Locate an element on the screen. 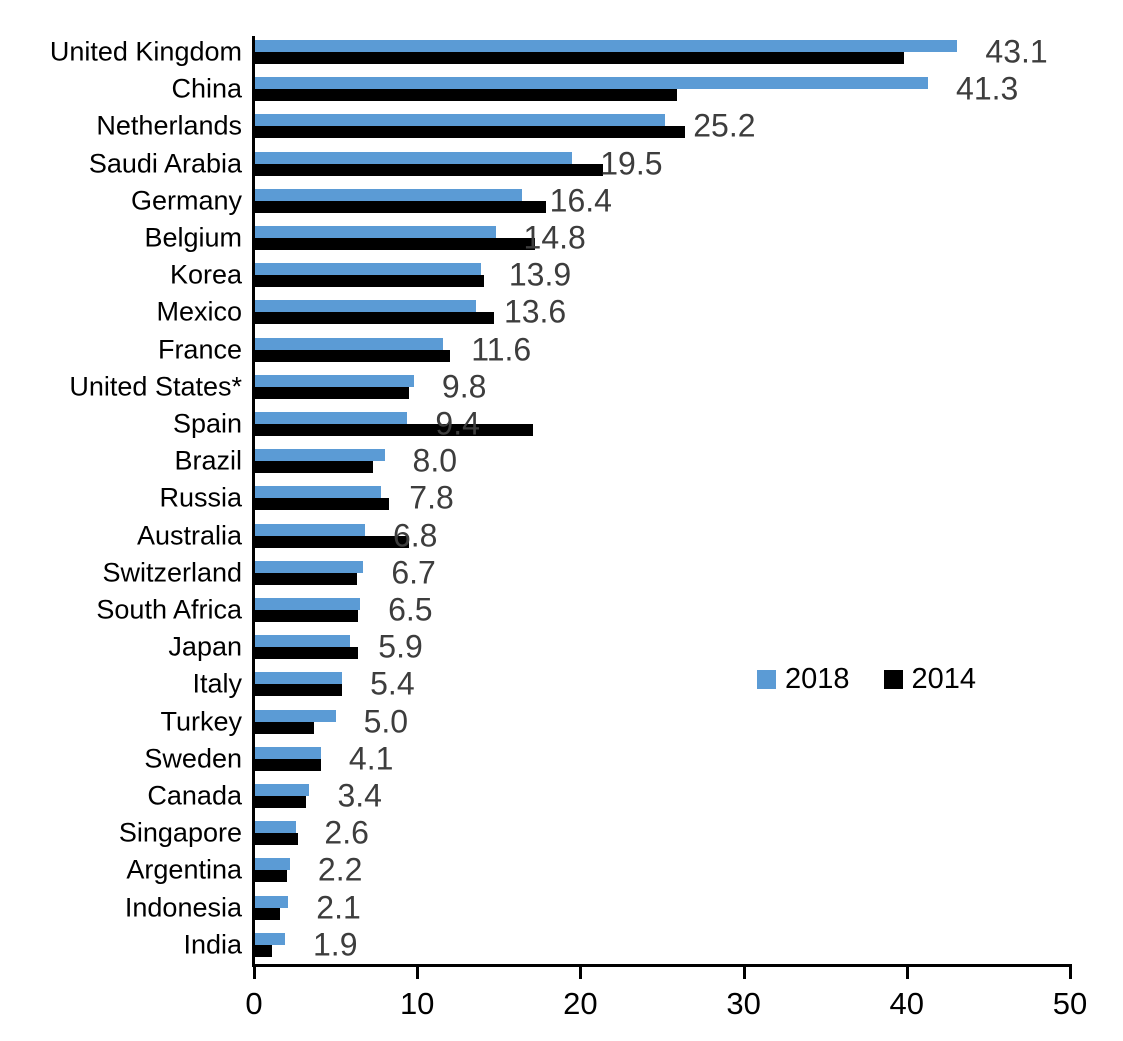 This screenshot has height=1041, width=1123. bar-2018-russia is located at coordinates (318, 492).